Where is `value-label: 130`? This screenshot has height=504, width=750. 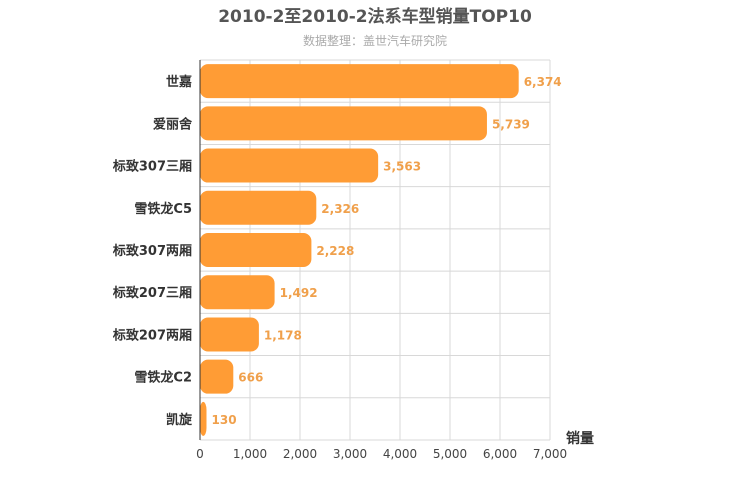
value-label: 130 is located at coordinates (224, 420).